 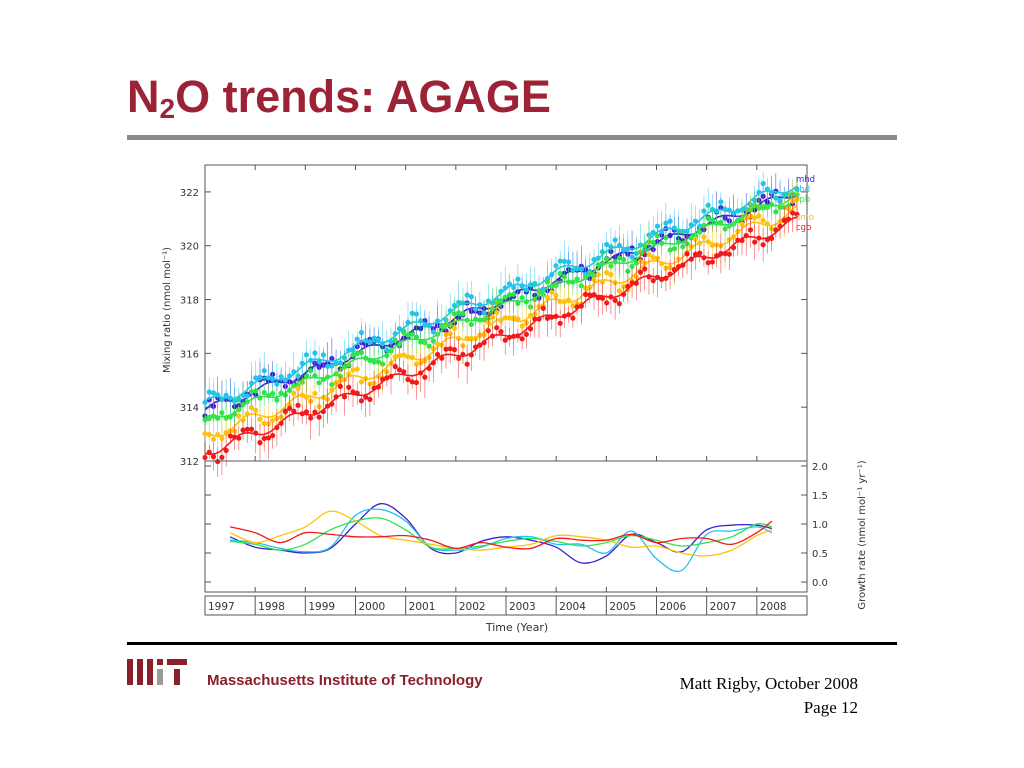 I want to click on x-axis-label: Time (Year), so click(x=516, y=627).